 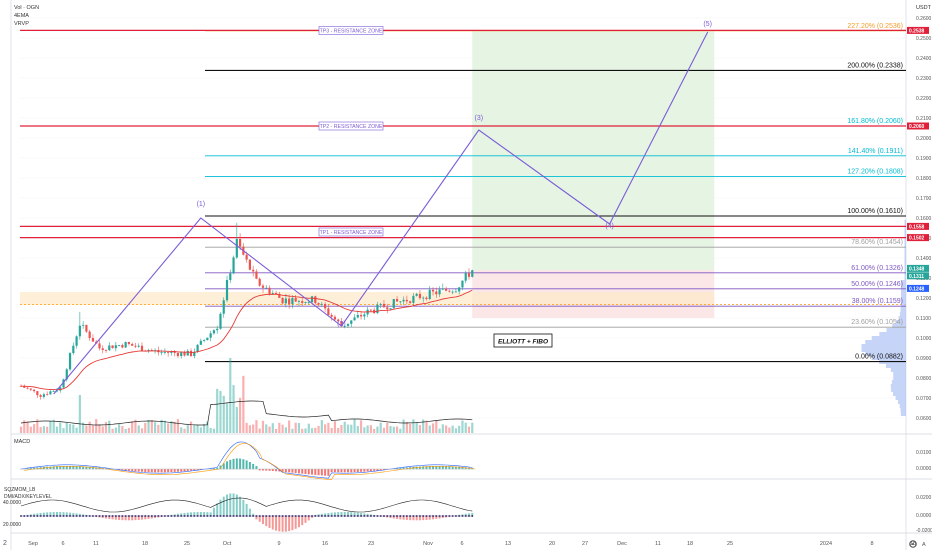 I want to click on sqz-left-tick: 20.0000, so click(x=12, y=525).